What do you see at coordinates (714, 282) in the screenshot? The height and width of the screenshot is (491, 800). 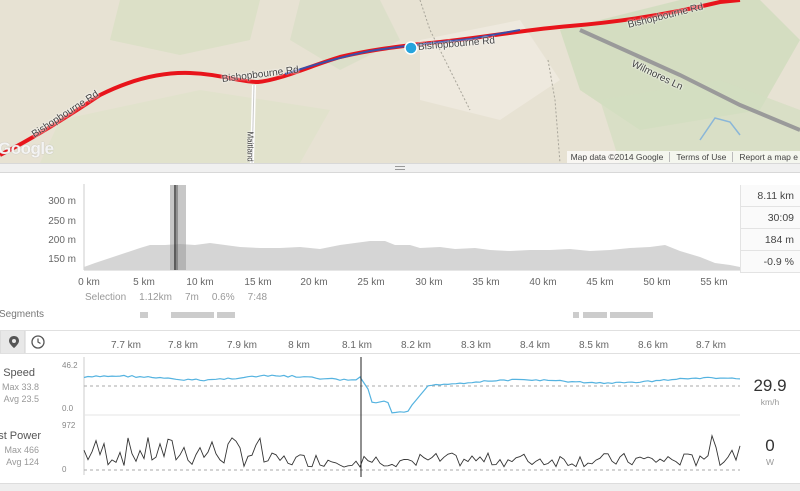 I see `elevation-x-label: 55 km` at bounding box center [714, 282].